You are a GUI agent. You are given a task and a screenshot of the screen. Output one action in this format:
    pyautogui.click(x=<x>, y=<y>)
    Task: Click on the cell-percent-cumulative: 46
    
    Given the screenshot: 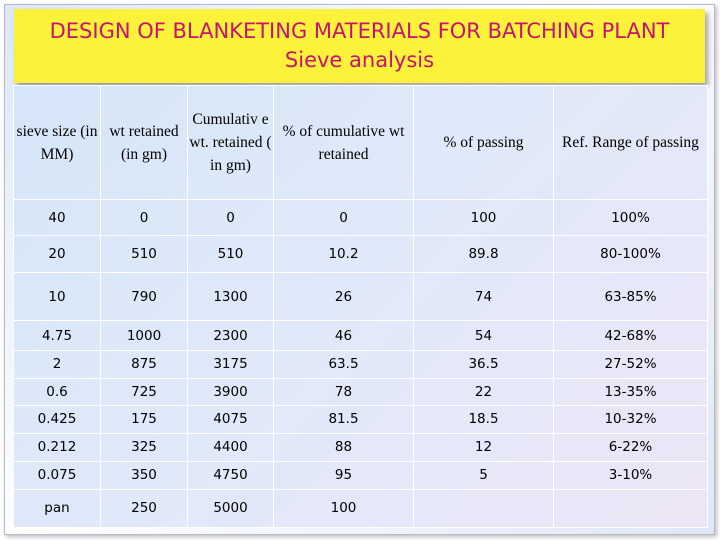 What is the action you would take?
    pyautogui.click(x=343, y=336)
    